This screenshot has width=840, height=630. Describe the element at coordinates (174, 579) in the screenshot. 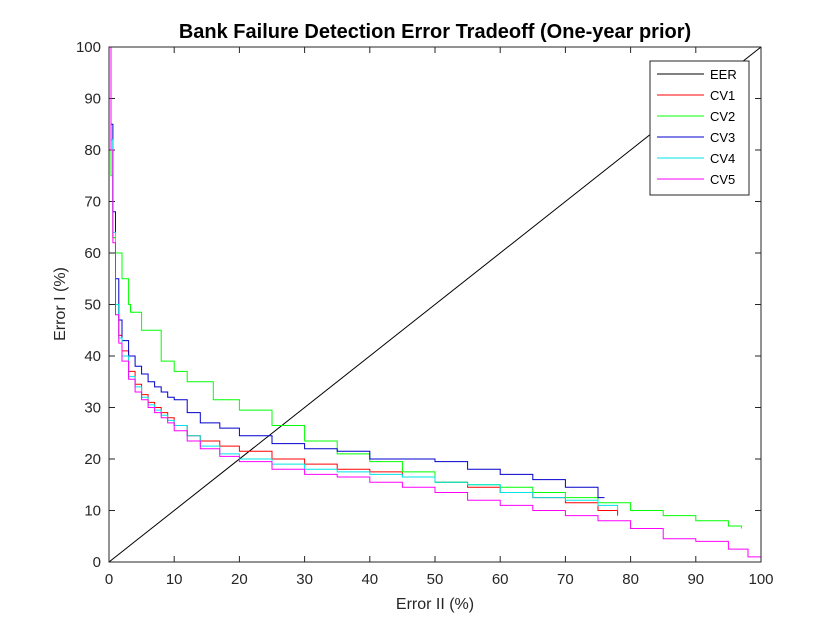

I see `x-tick-label: 10` at that location.